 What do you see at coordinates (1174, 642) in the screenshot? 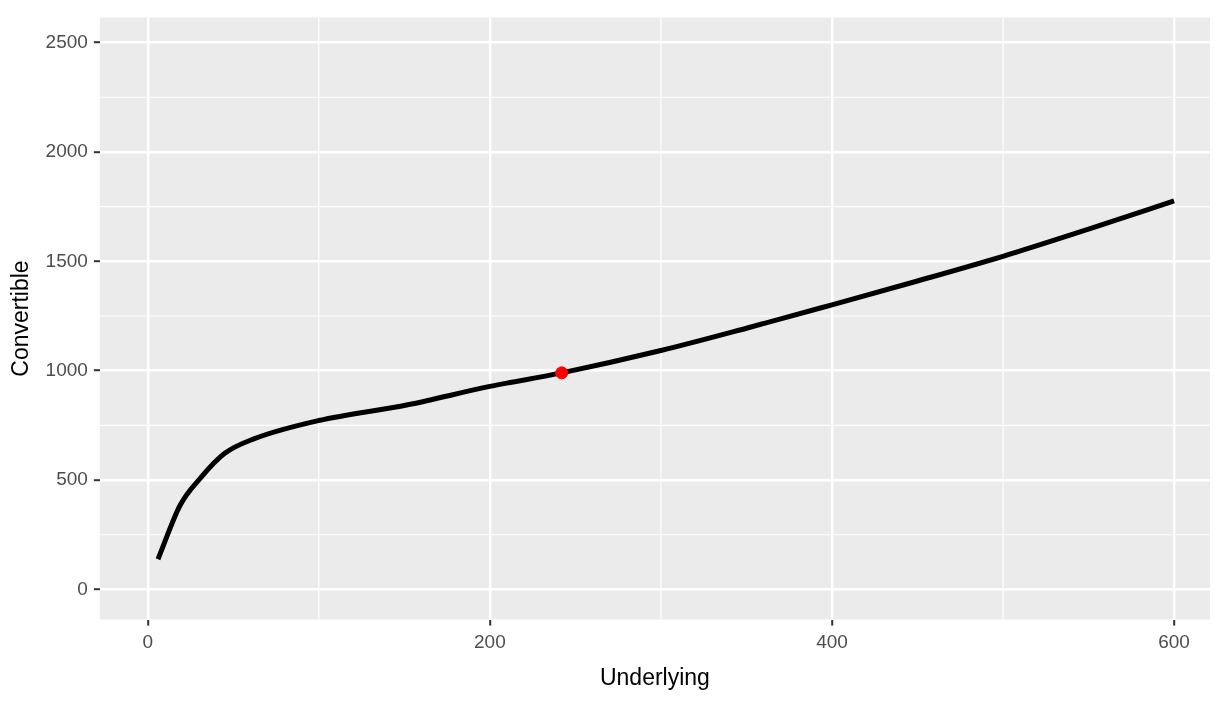
I see `x-tick-label: 600` at bounding box center [1174, 642].